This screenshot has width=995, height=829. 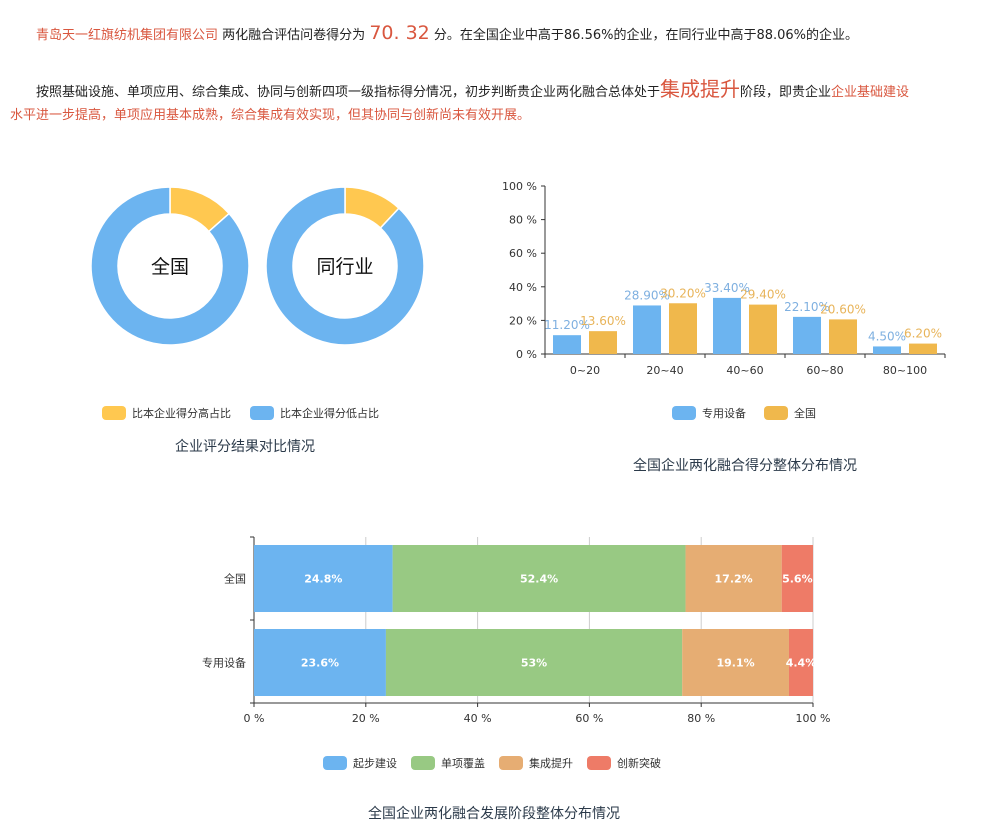 I want to click on x-tick-label: 80 %, so click(x=701, y=718).